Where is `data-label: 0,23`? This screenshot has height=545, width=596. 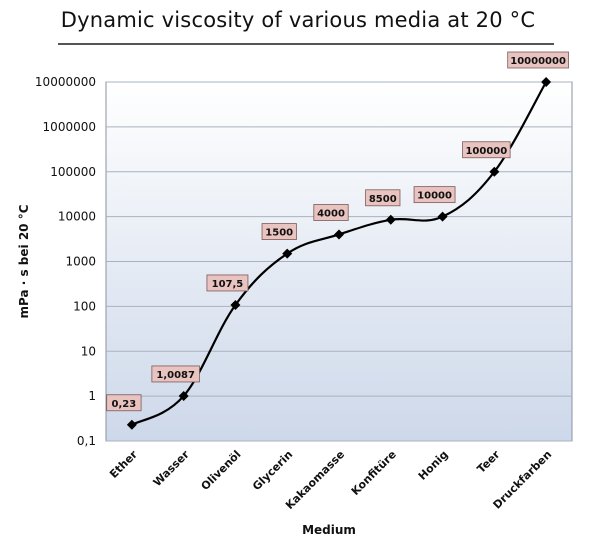
data-label: 0,23 is located at coordinates (124, 403).